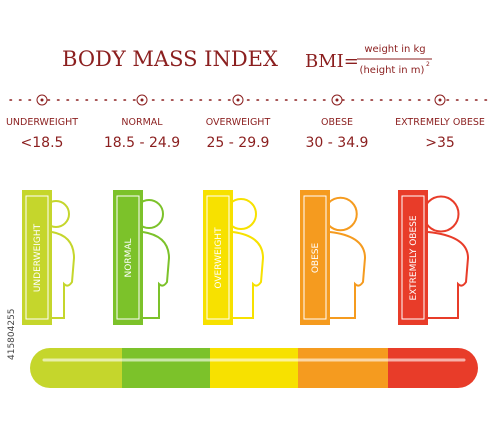 The width and height of the screenshot is (500, 425). I want to click on bar-label: OBESE, so click(316, 258).